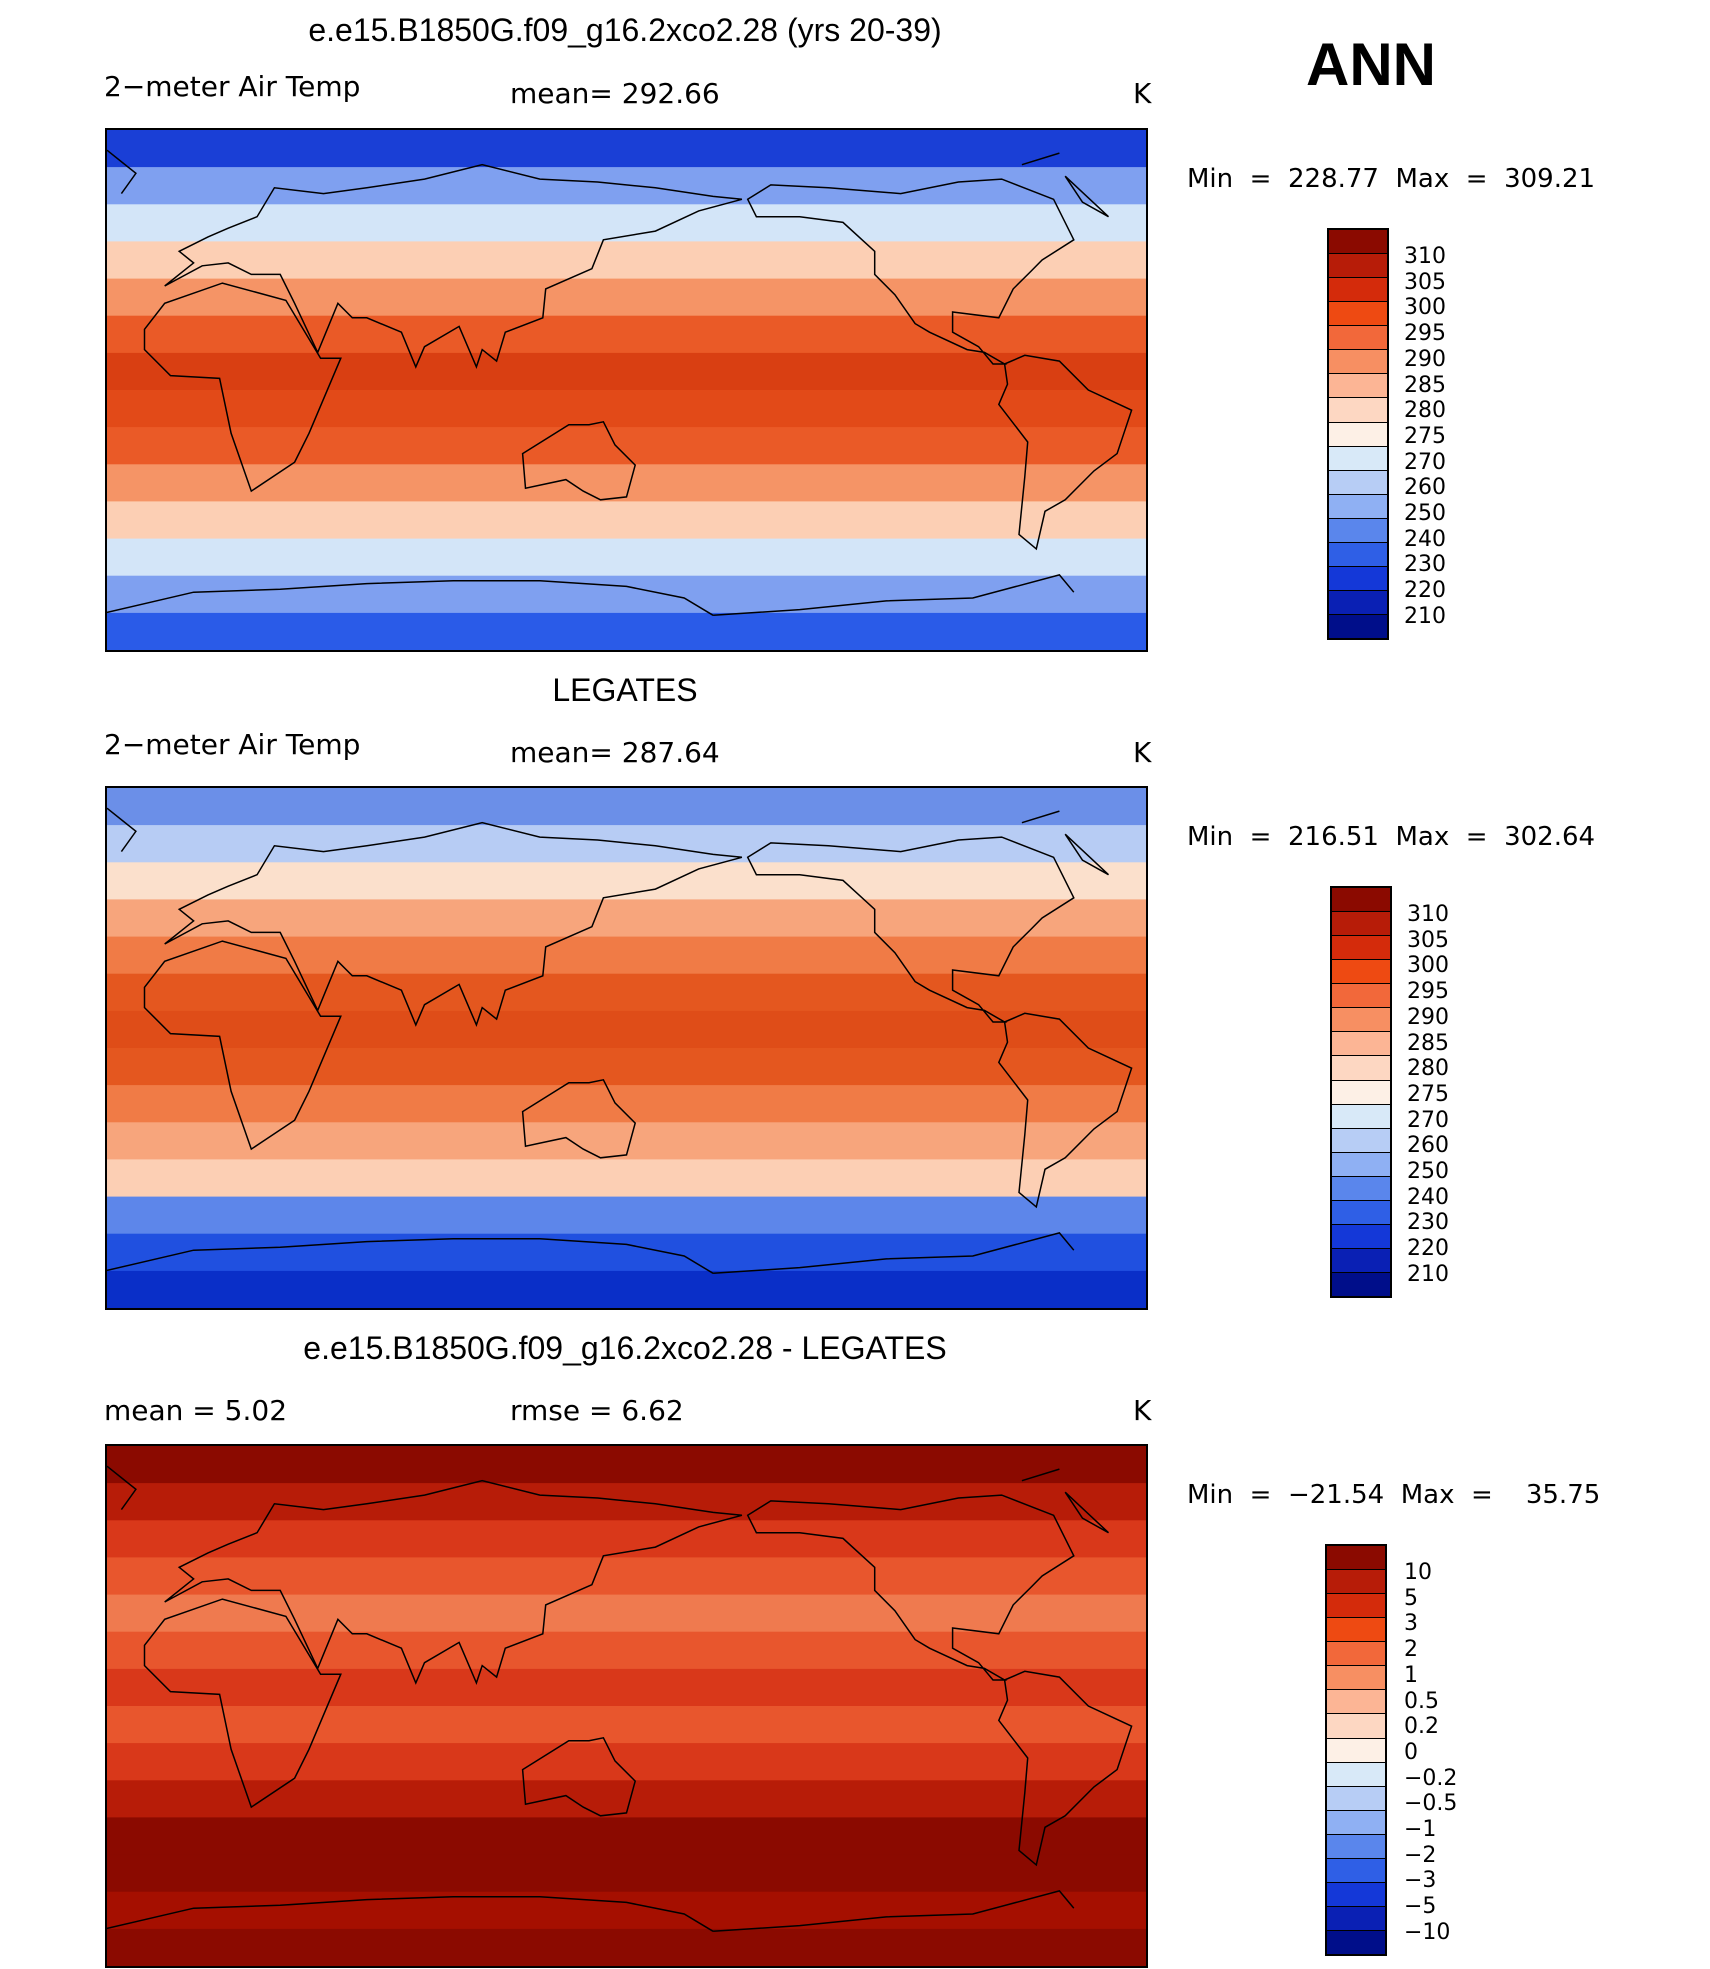  What do you see at coordinates (1421, 1701) in the screenshot?
I see `colorbar-tick-label: 0.5` at bounding box center [1421, 1701].